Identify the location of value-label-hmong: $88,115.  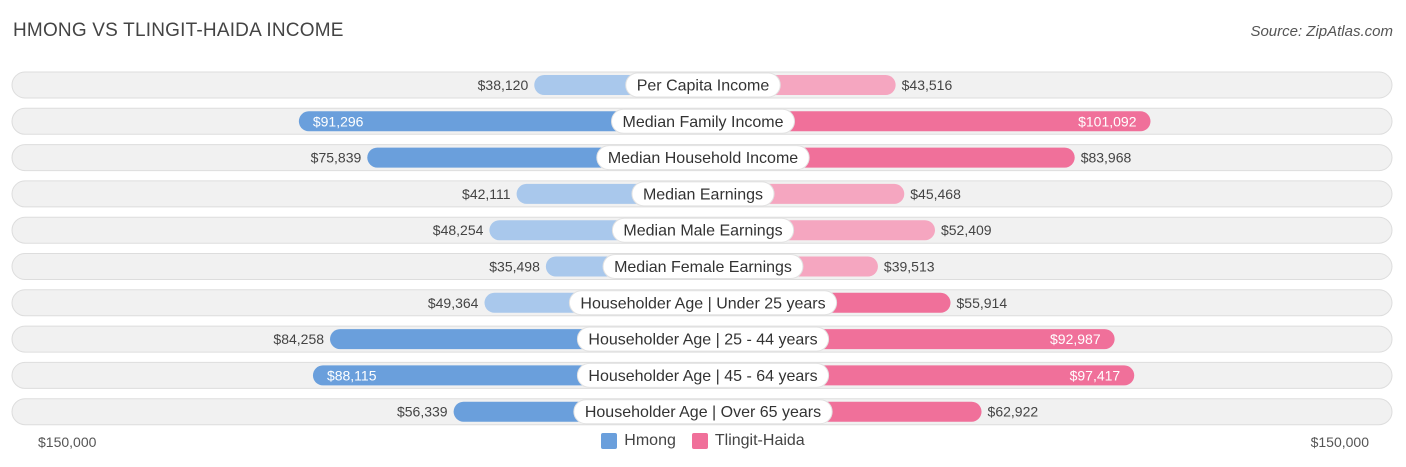
(352, 375).